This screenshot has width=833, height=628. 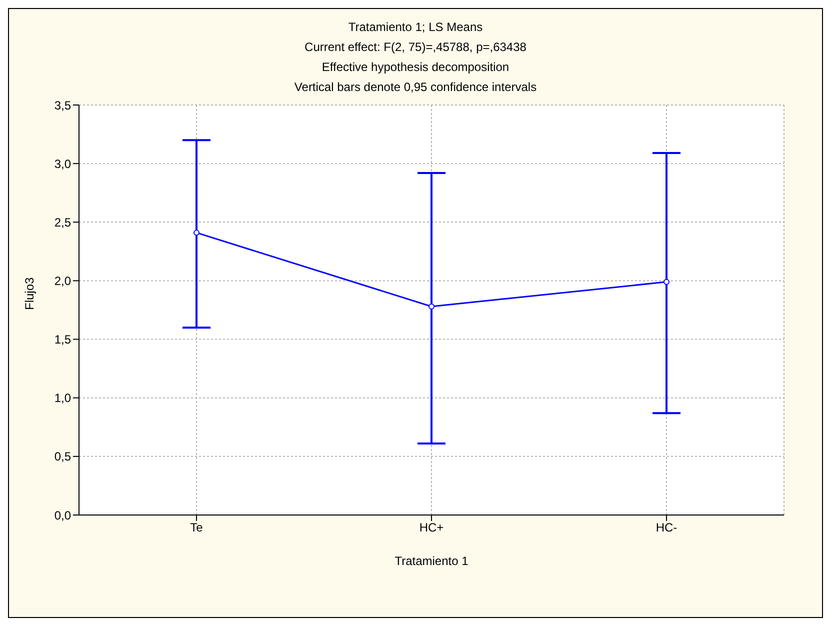 What do you see at coordinates (63, 398) in the screenshot?
I see `y-tick-label: 1,0` at bounding box center [63, 398].